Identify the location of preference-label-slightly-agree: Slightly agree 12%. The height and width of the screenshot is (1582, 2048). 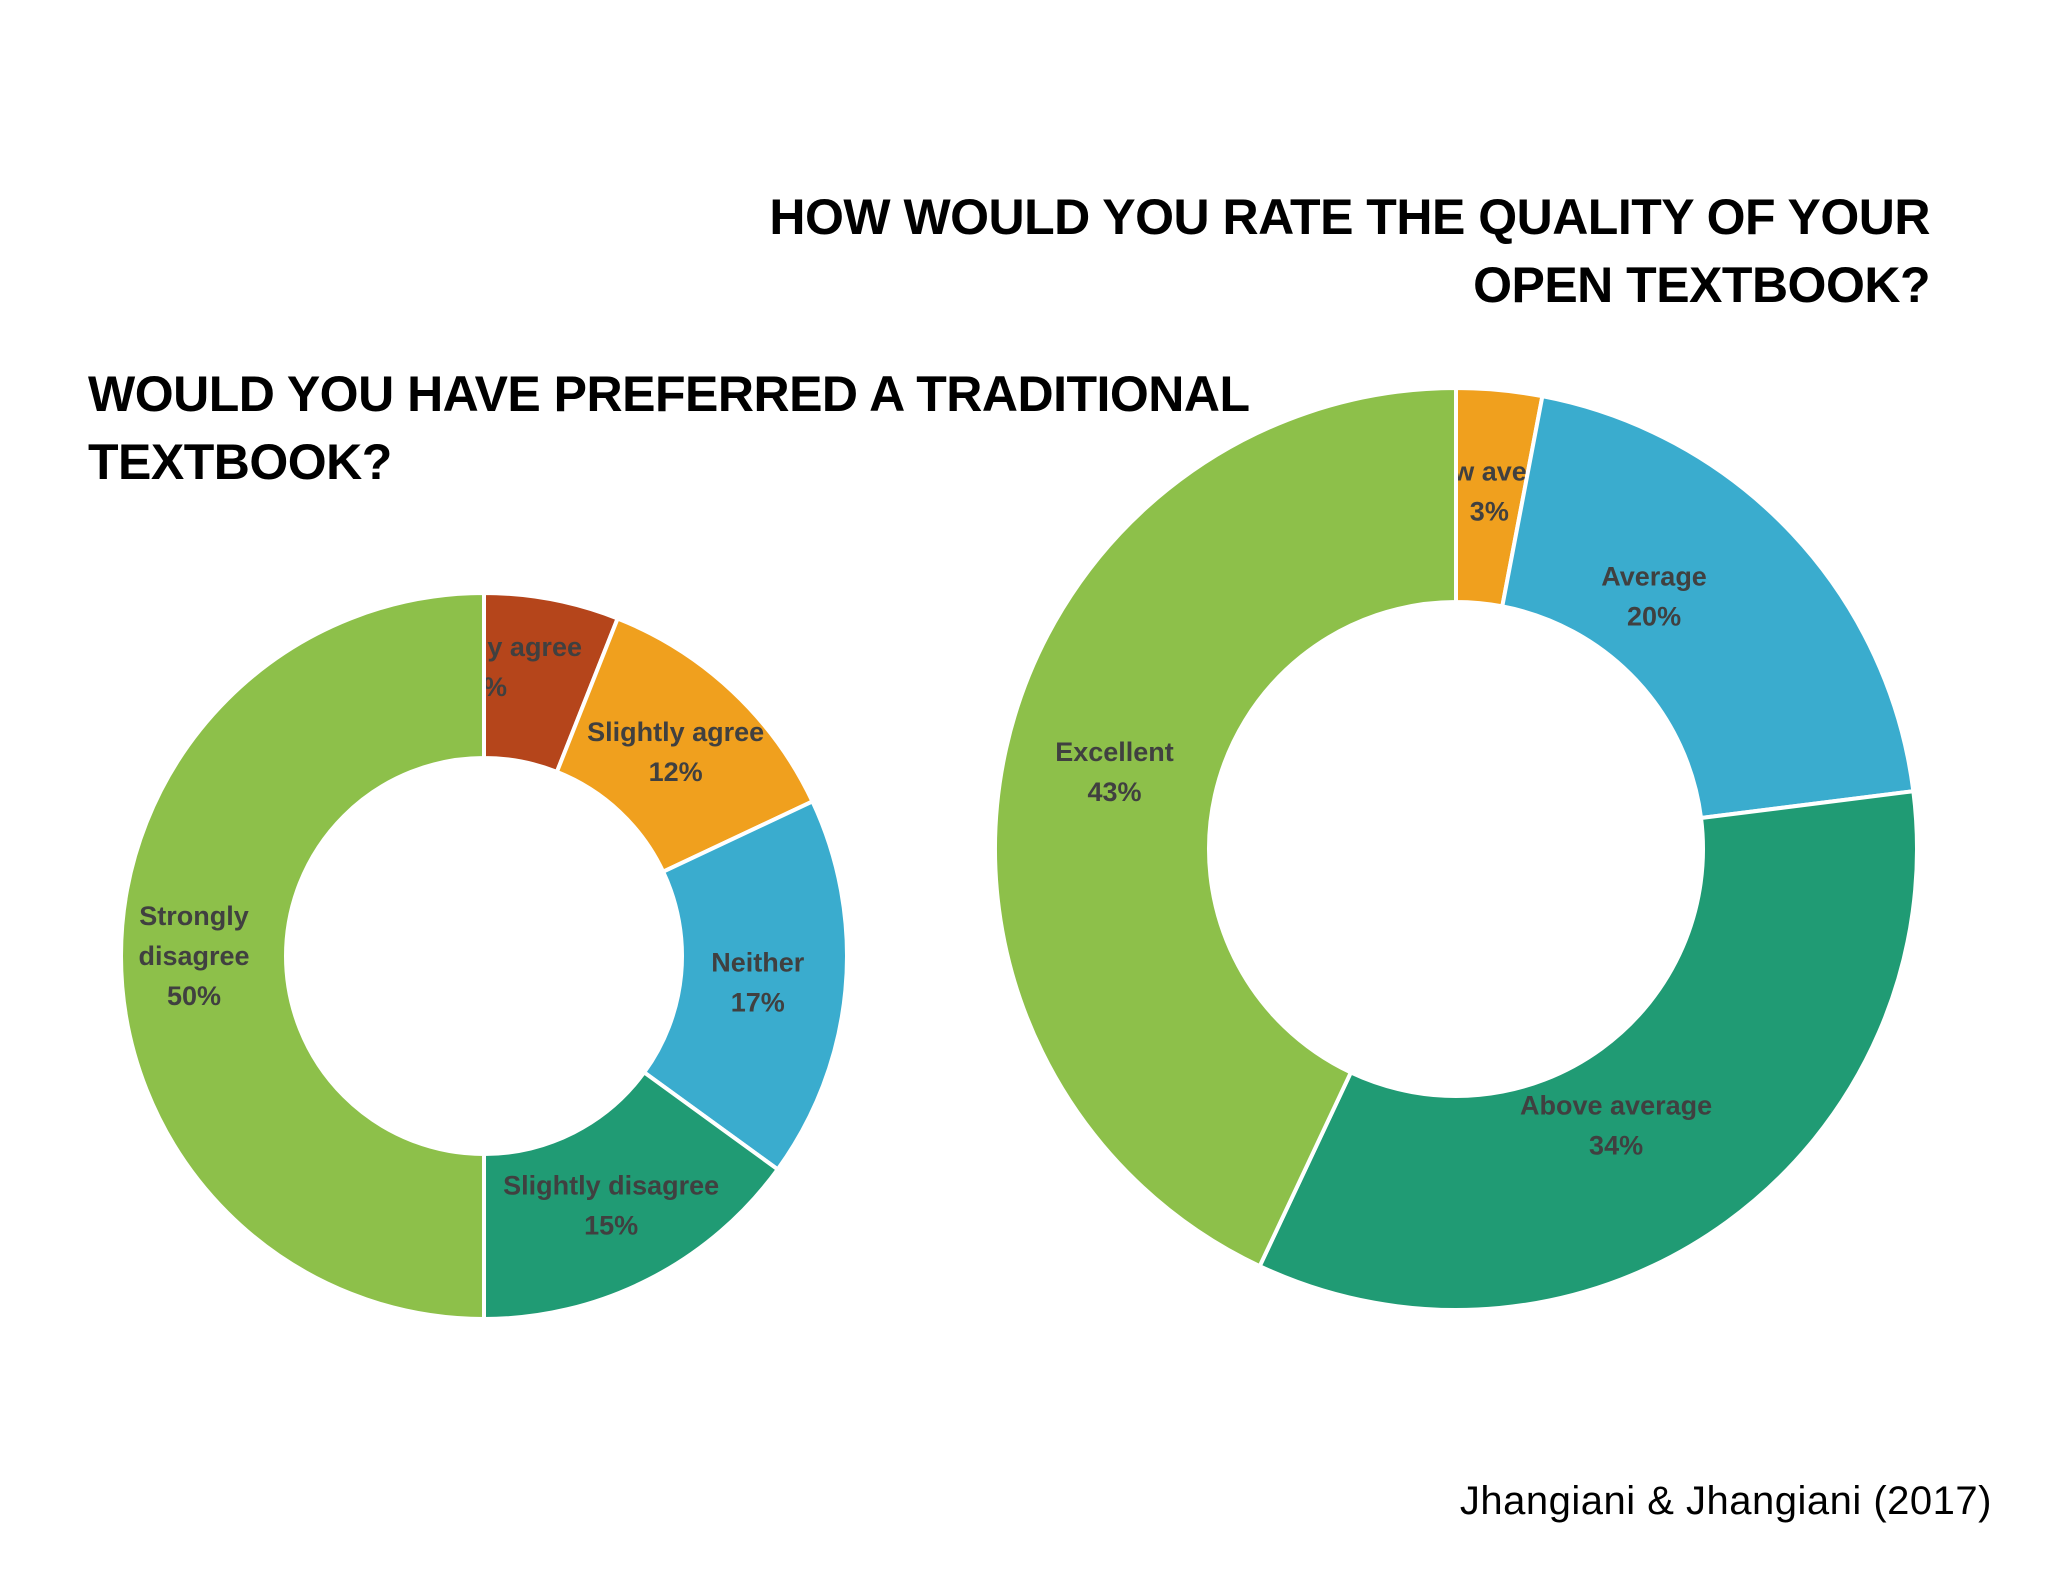
(675, 752).